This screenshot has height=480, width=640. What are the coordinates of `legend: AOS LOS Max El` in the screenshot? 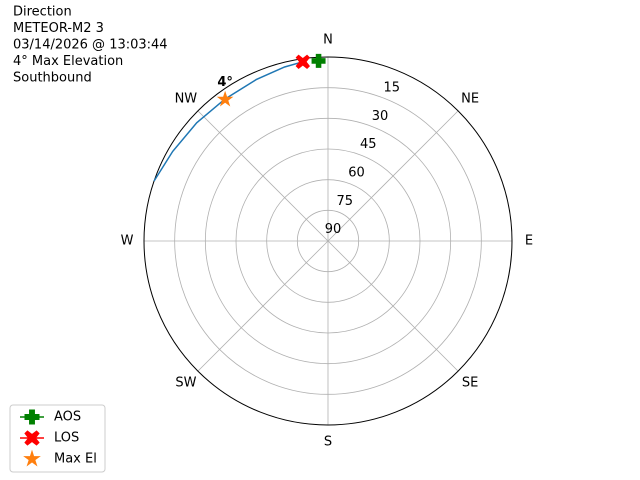 It's located at (57, 438).